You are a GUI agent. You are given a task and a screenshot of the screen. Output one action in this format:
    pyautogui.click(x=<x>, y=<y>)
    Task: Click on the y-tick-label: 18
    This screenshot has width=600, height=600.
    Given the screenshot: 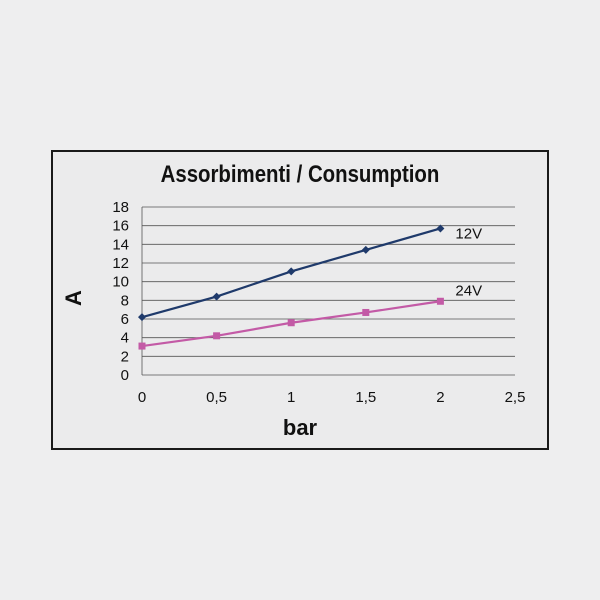 What is the action you would take?
    pyautogui.click(x=120, y=207)
    